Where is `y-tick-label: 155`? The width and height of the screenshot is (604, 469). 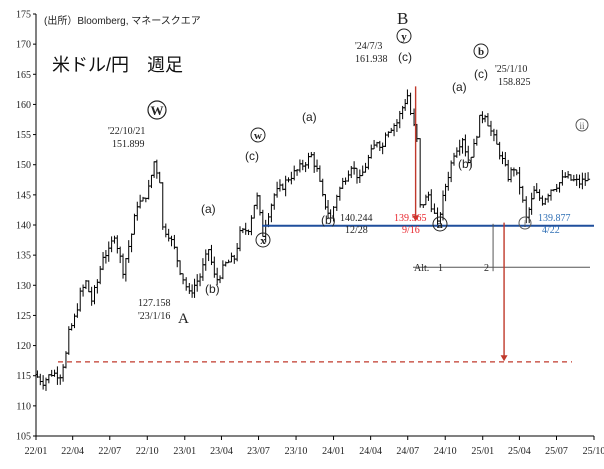 y-tick-label: 155 is located at coordinates (23, 135).